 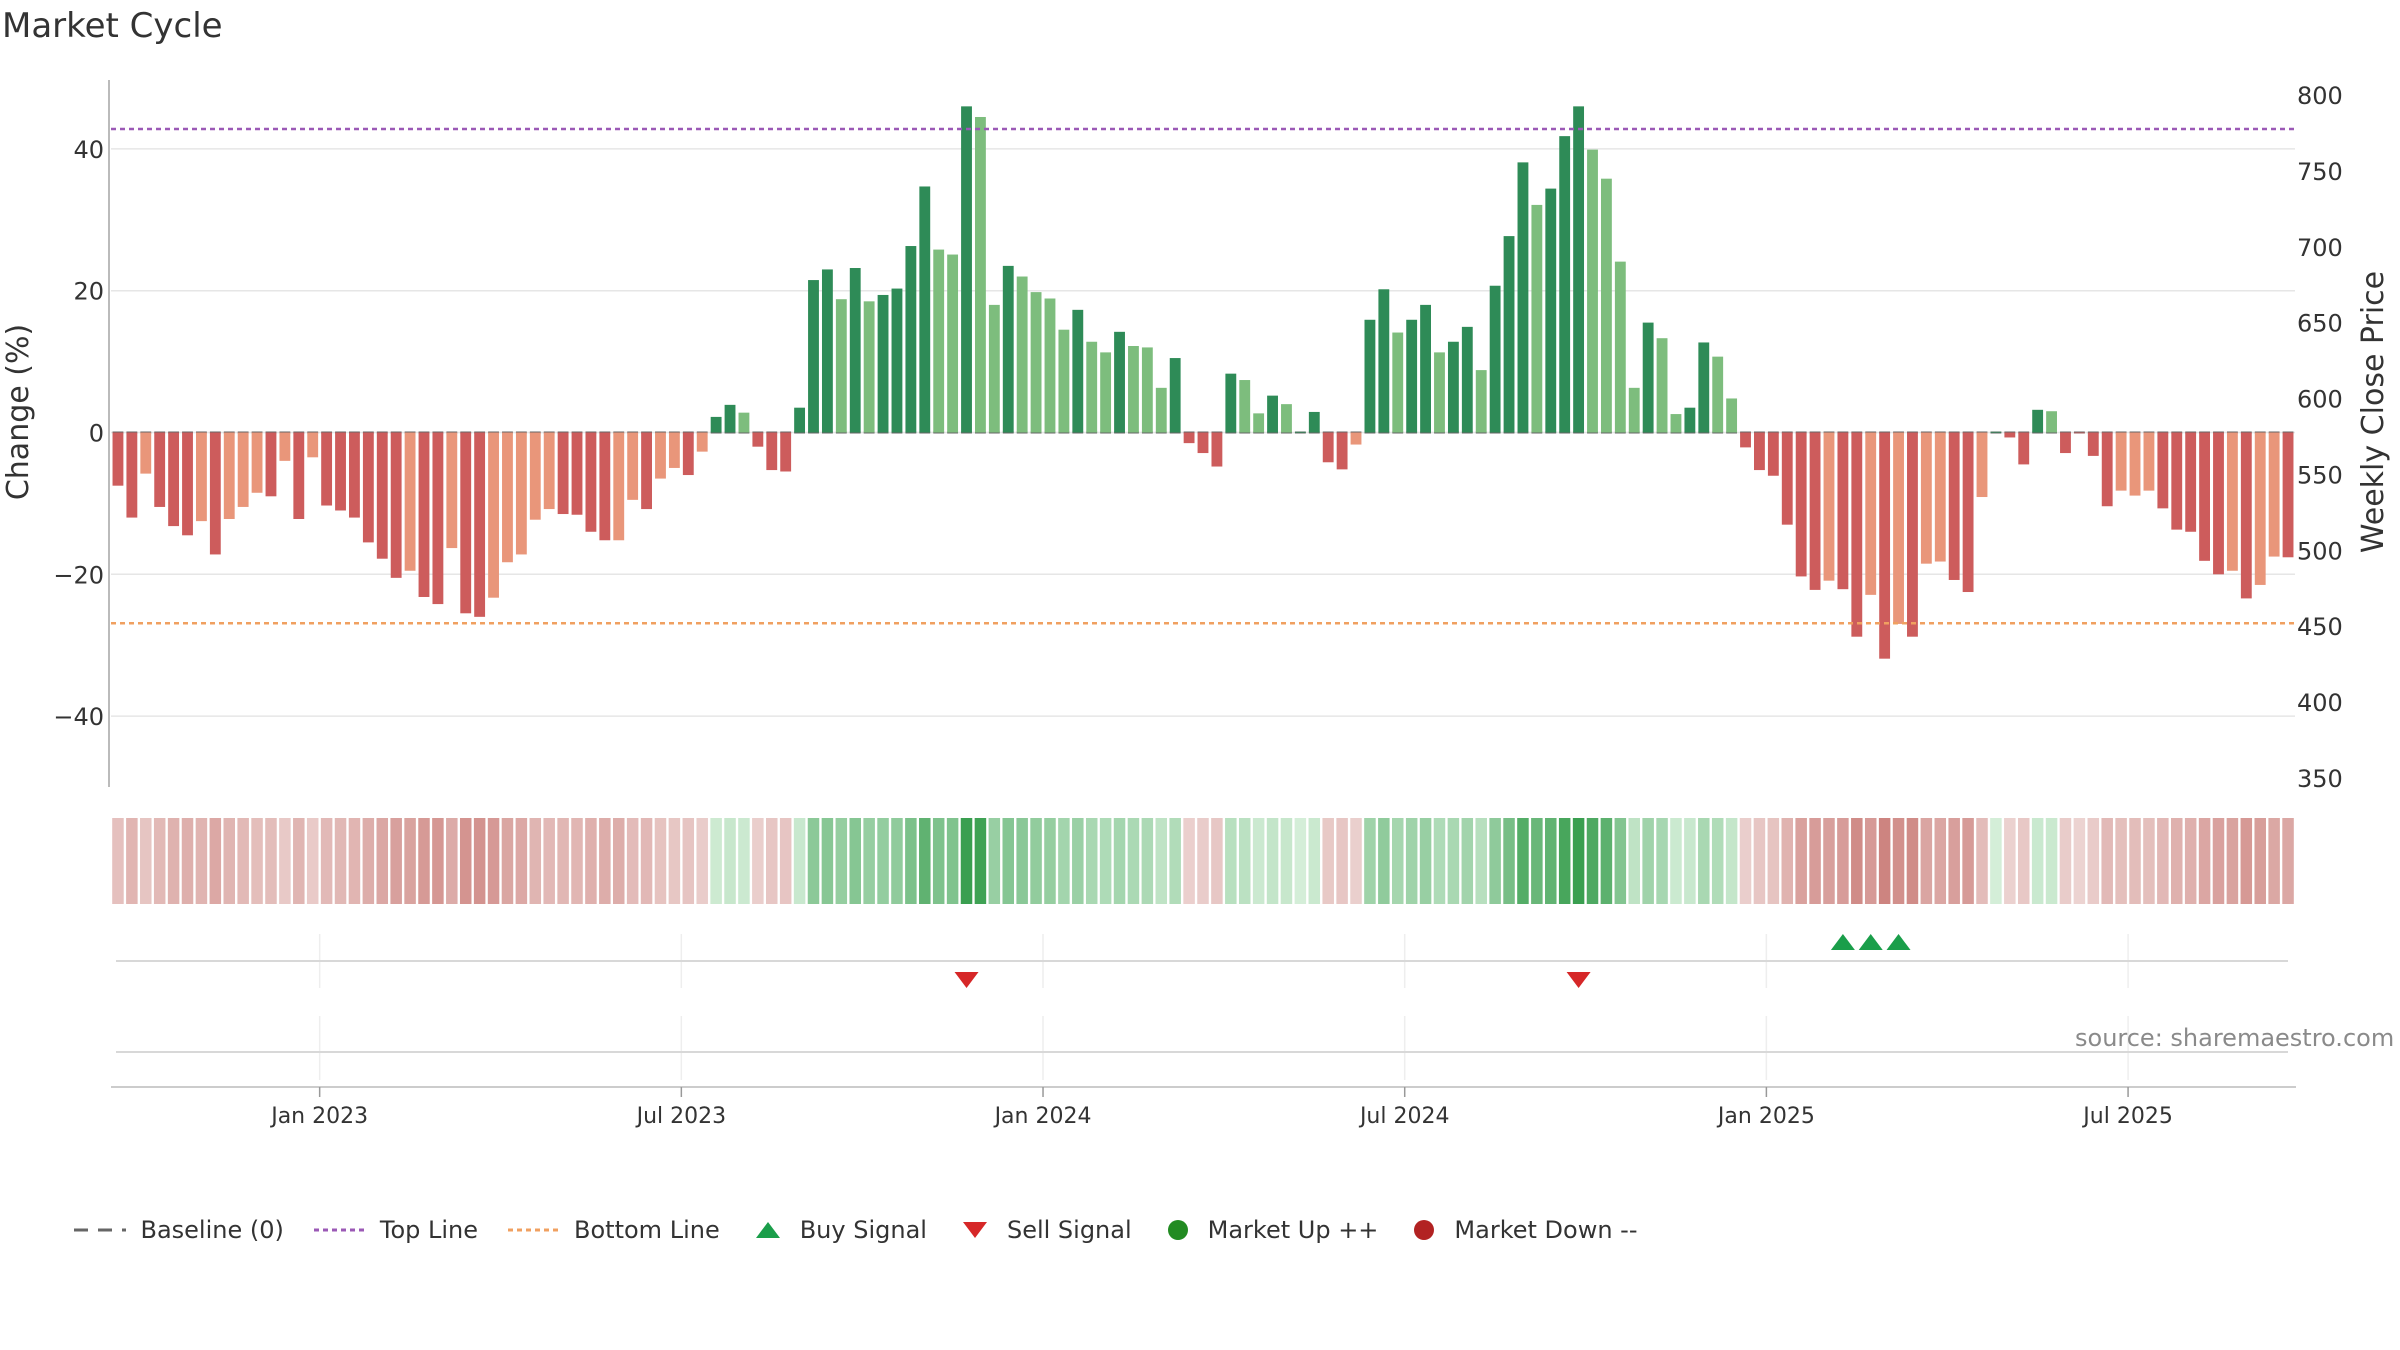 What do you see at coordinates (1546, 1230) in the screenshot?
I see `legend-label-market-down: Market Down --` at bounding box center [1546, 1230].